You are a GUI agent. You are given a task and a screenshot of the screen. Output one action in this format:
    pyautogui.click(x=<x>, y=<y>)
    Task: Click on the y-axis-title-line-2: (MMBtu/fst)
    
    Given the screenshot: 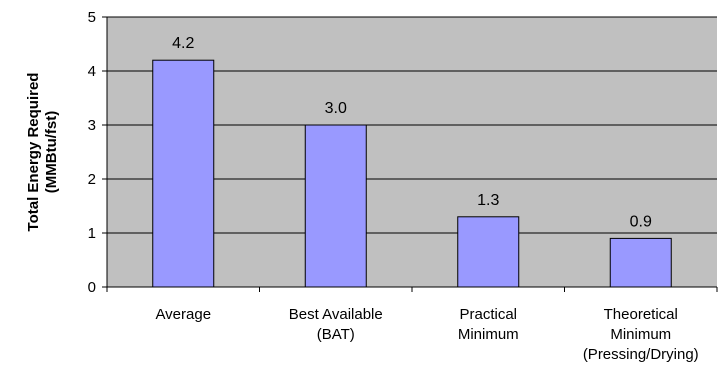 What is the action you would take?
    pyautogui.click(x=51, y=152)
    